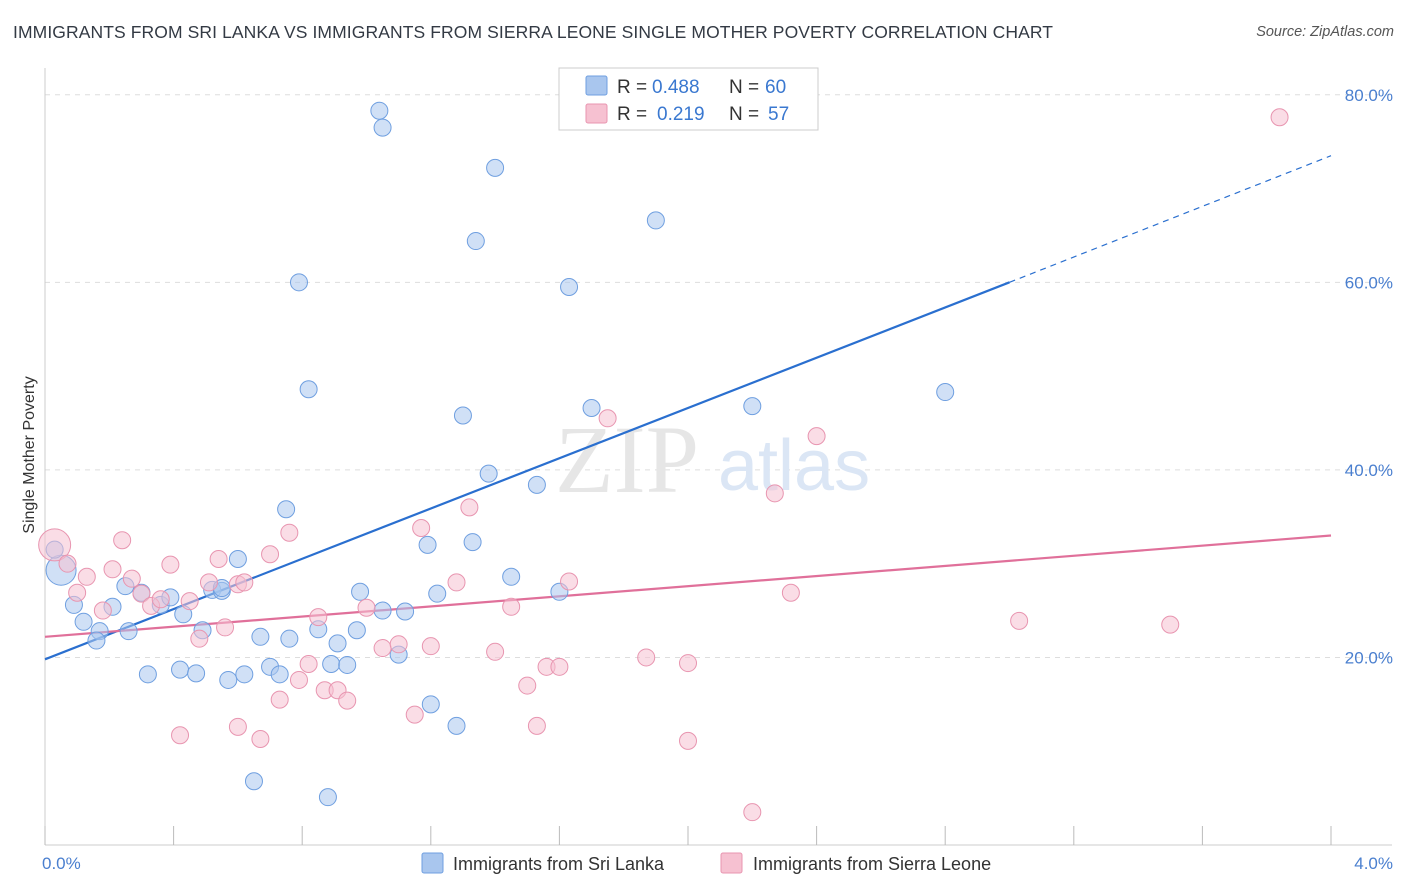  I want to click on y-tick-label-3: 80.0%, so click(1369, 95).